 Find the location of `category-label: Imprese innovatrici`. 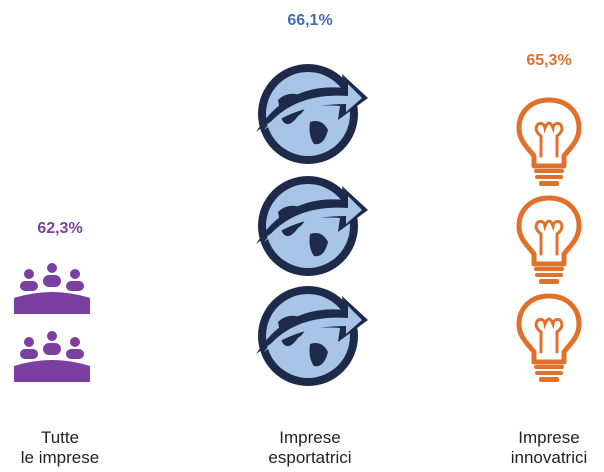

category-label: Imprese innovatrici is located at coordinates (549, 448).